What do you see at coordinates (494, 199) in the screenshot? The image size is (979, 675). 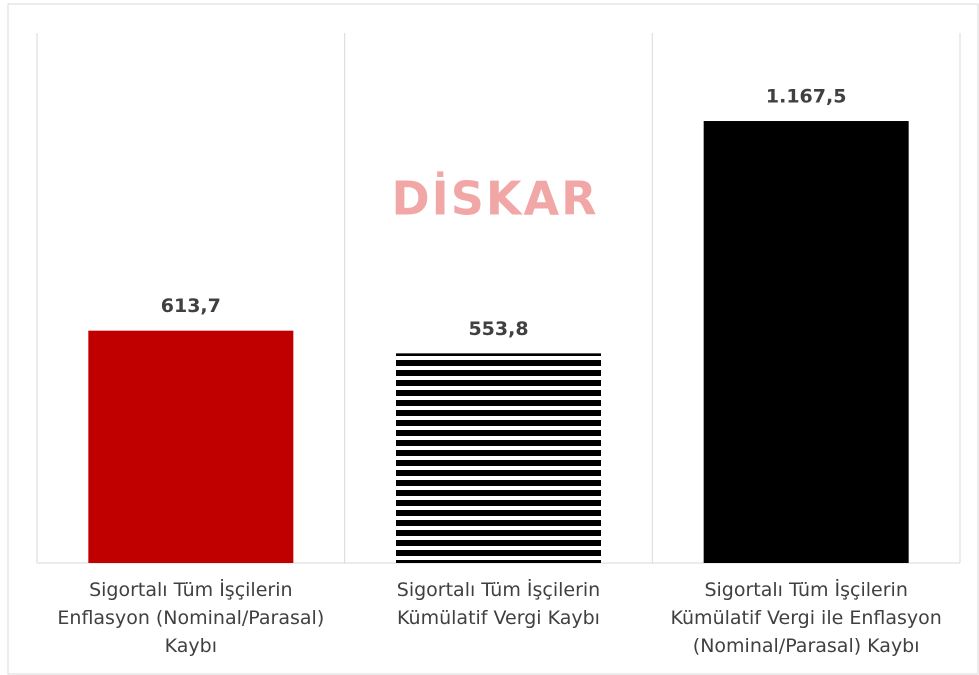 I see `watermark: DİSKAR` at bounding box center [494, 199].